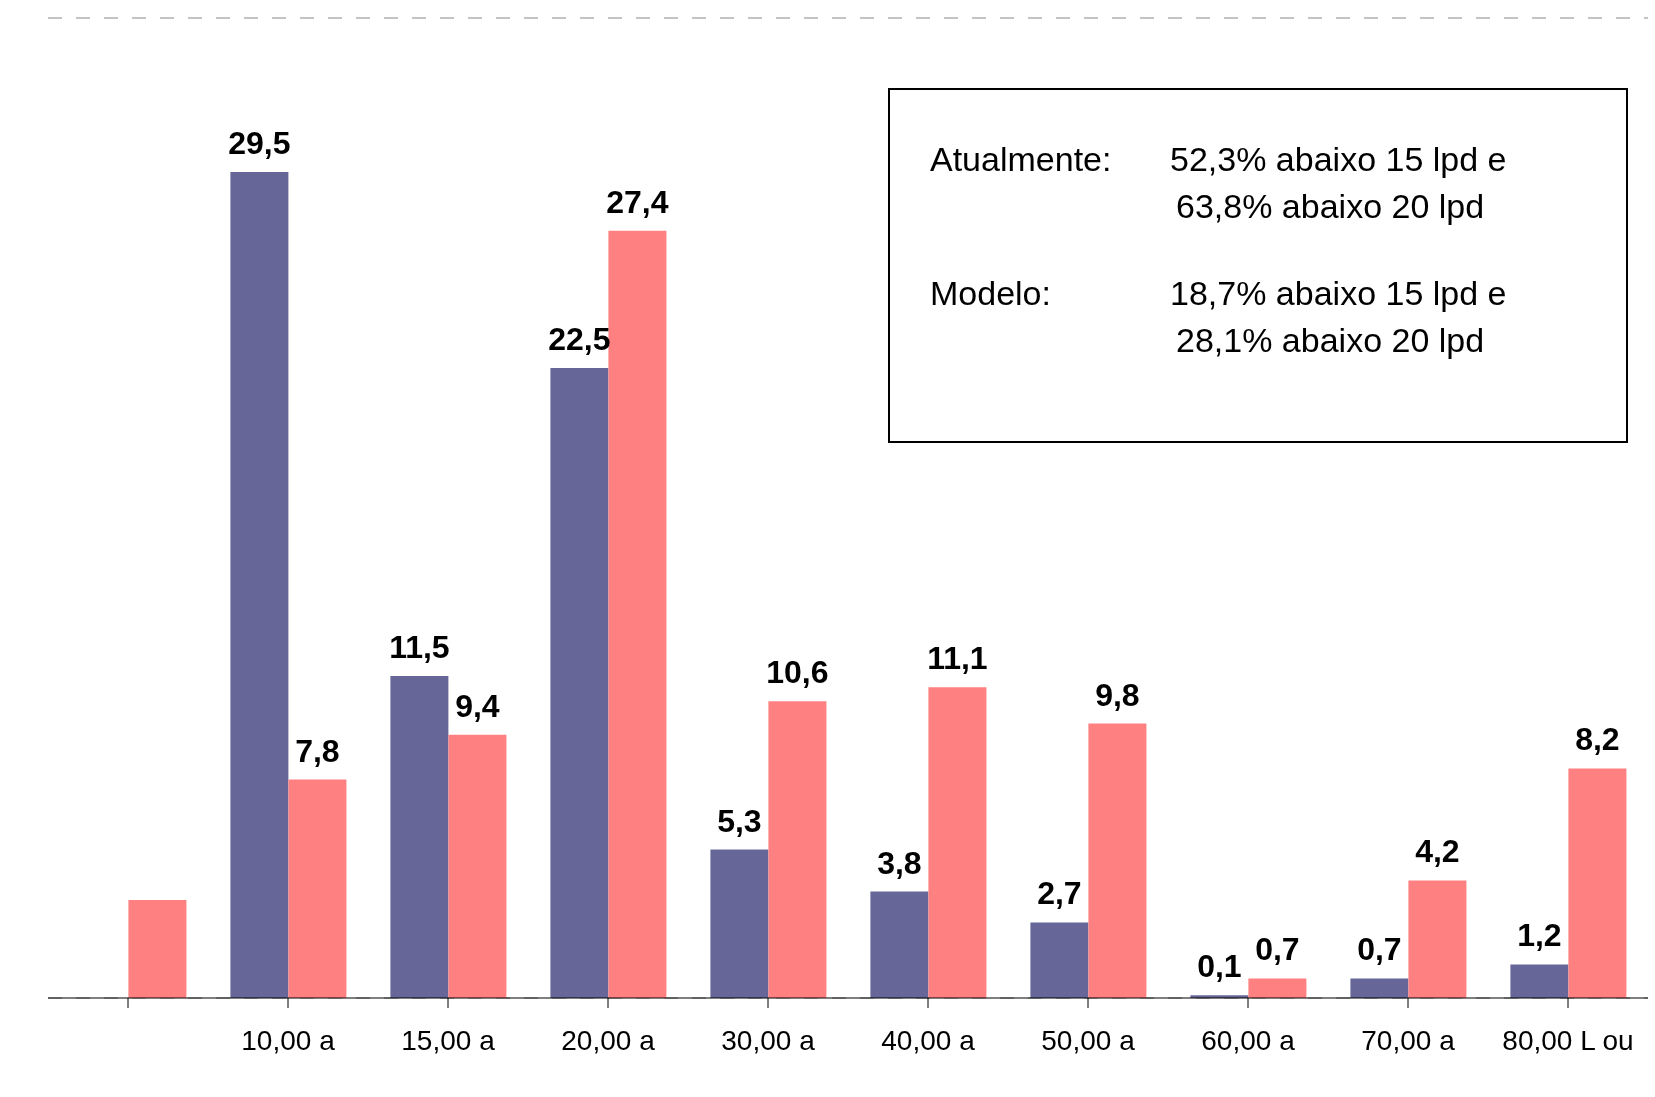 Image resolution: width=1655 pixels, height=1097 pixels. What do you see at coordinates (1117, 694) in the screenshot?
I see `data-label: 9,8` at bounding box center [1117, 694].